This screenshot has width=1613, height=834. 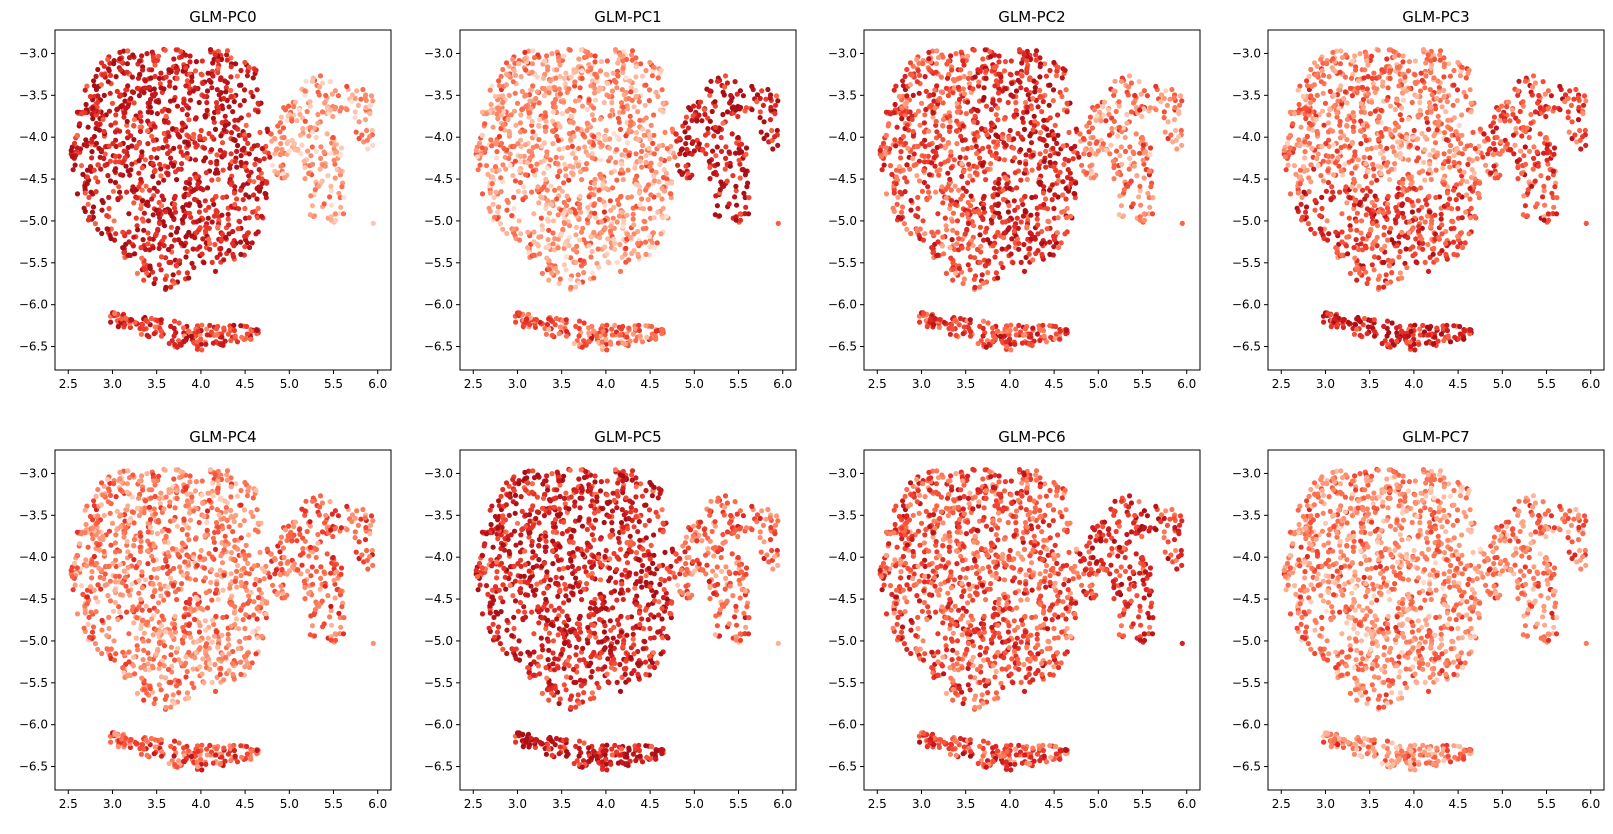 I want to click on x-tick-label: 6.0, so click(x=1186, y=384).